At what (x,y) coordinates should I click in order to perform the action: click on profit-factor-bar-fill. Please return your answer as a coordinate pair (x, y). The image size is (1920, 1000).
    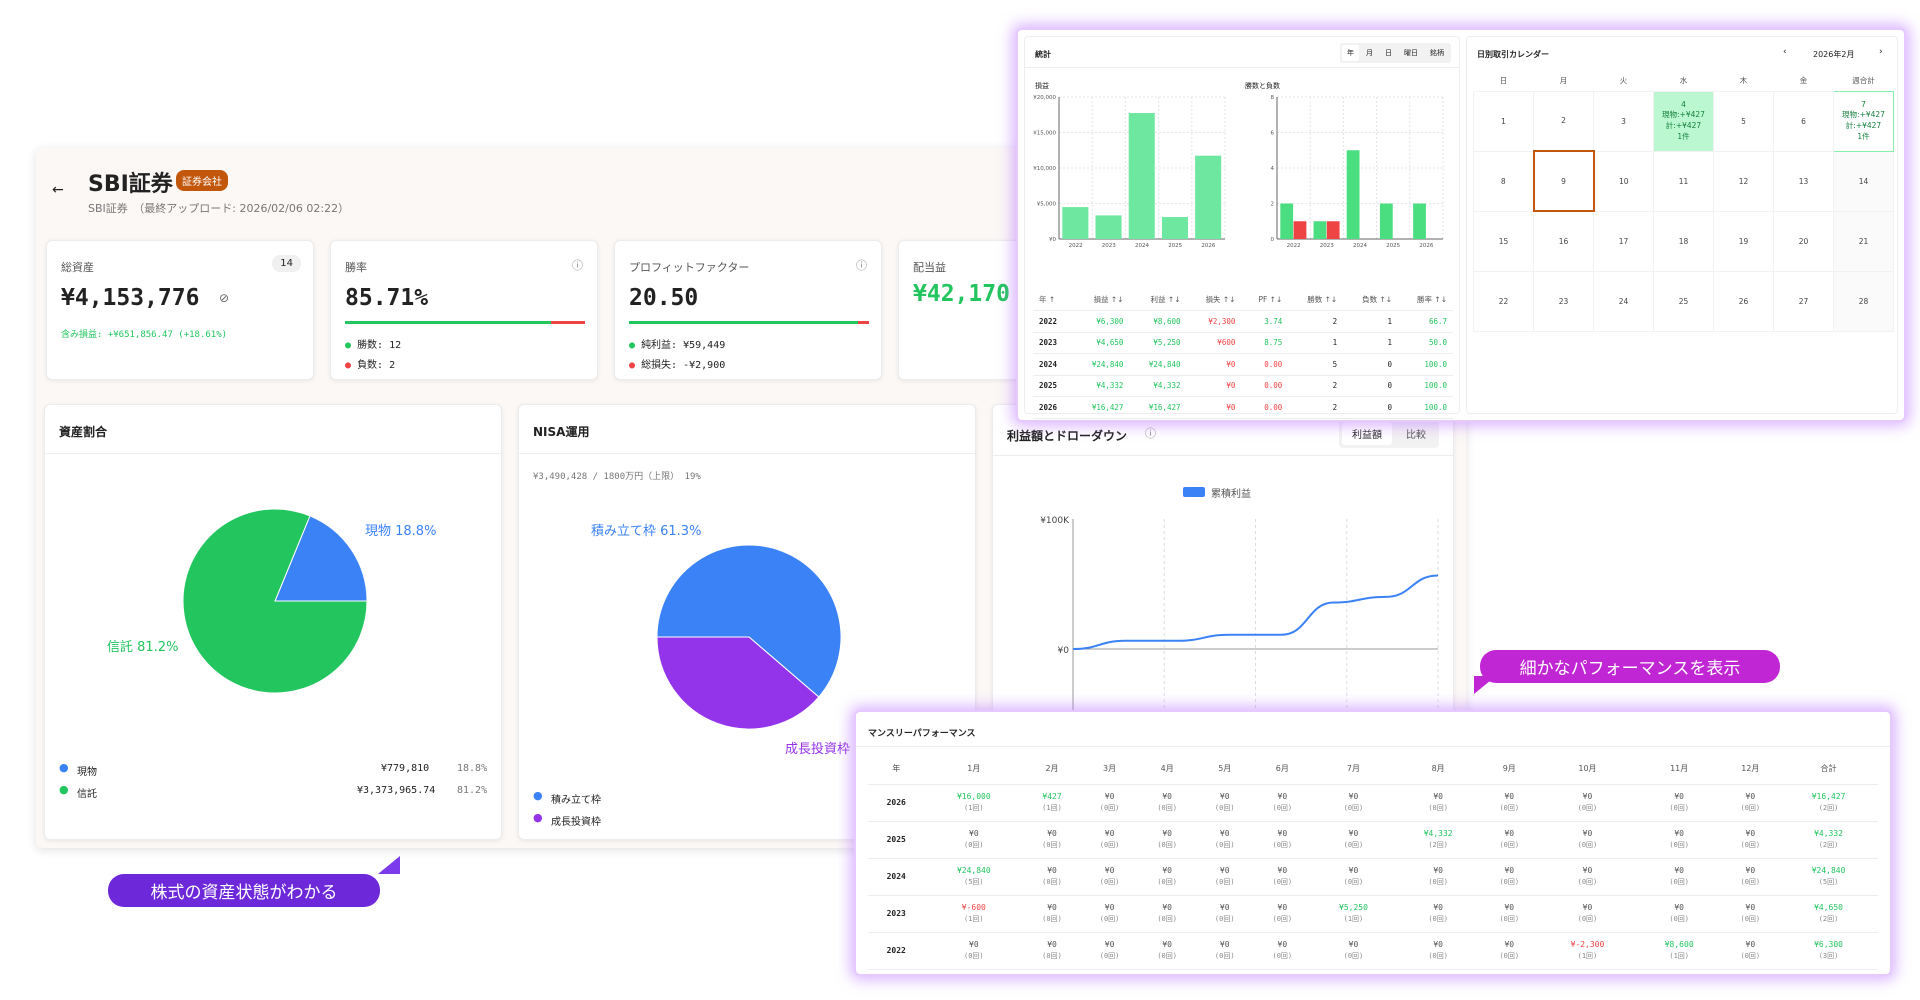
    Looking at the image, I should click on (743, 322).